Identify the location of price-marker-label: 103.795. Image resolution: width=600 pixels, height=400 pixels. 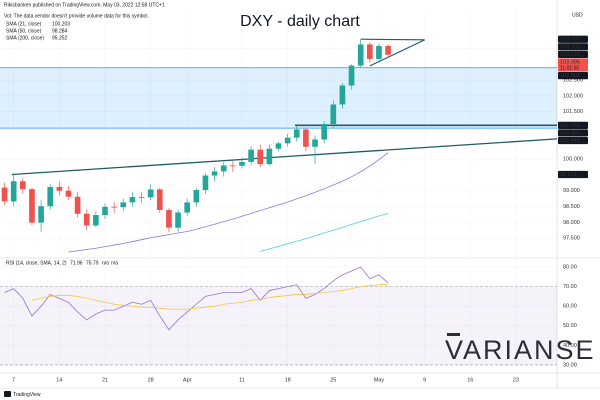
(570, 40).